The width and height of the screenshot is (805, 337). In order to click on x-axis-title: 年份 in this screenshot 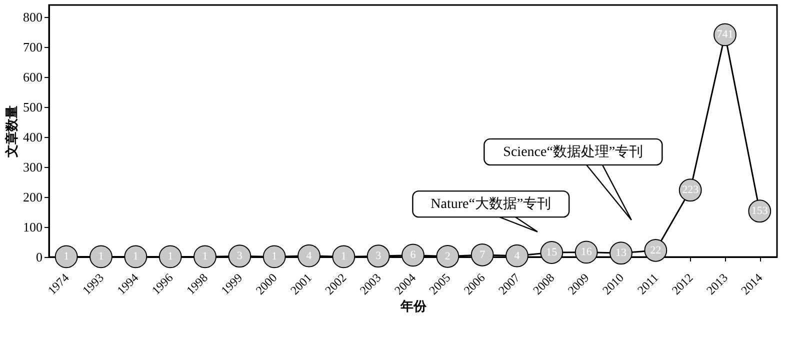, I will do `click(414, 306)`.